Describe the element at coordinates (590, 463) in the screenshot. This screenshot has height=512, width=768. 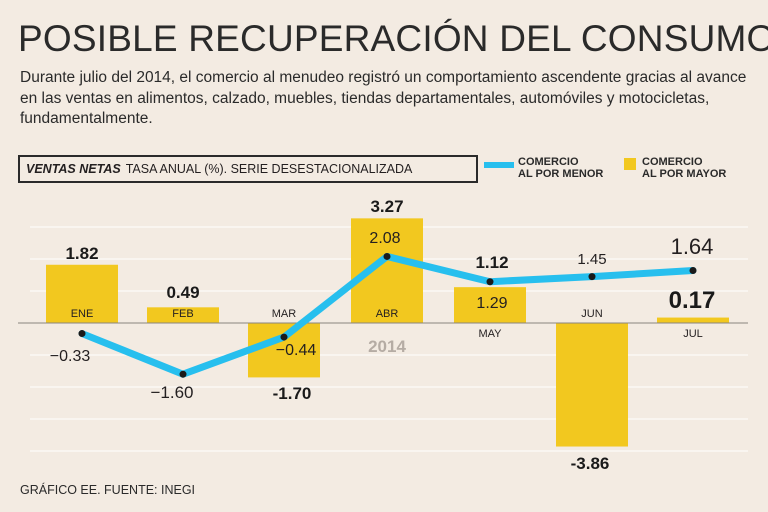
I see `bar-value-label: -3.86` at that location.